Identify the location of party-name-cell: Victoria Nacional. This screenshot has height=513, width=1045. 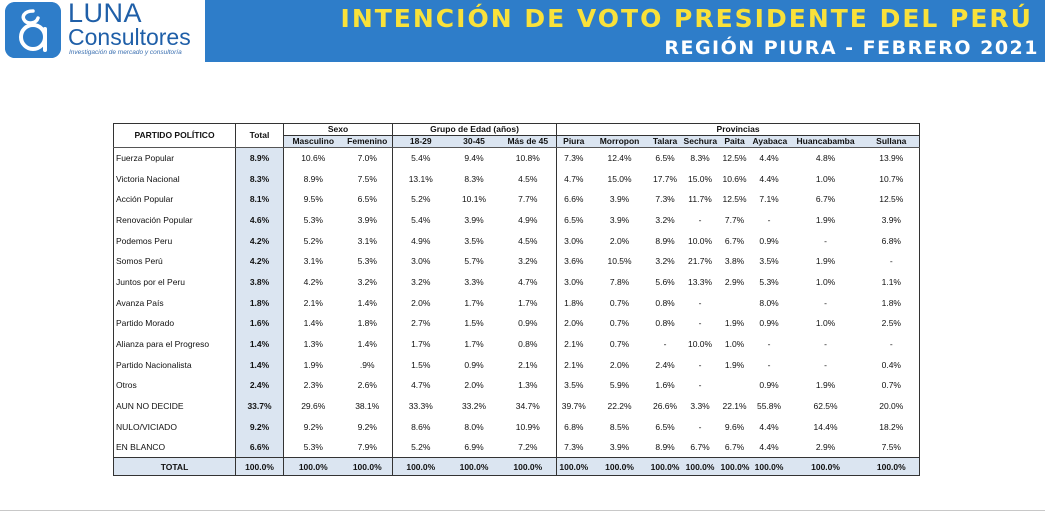
(174, 178).